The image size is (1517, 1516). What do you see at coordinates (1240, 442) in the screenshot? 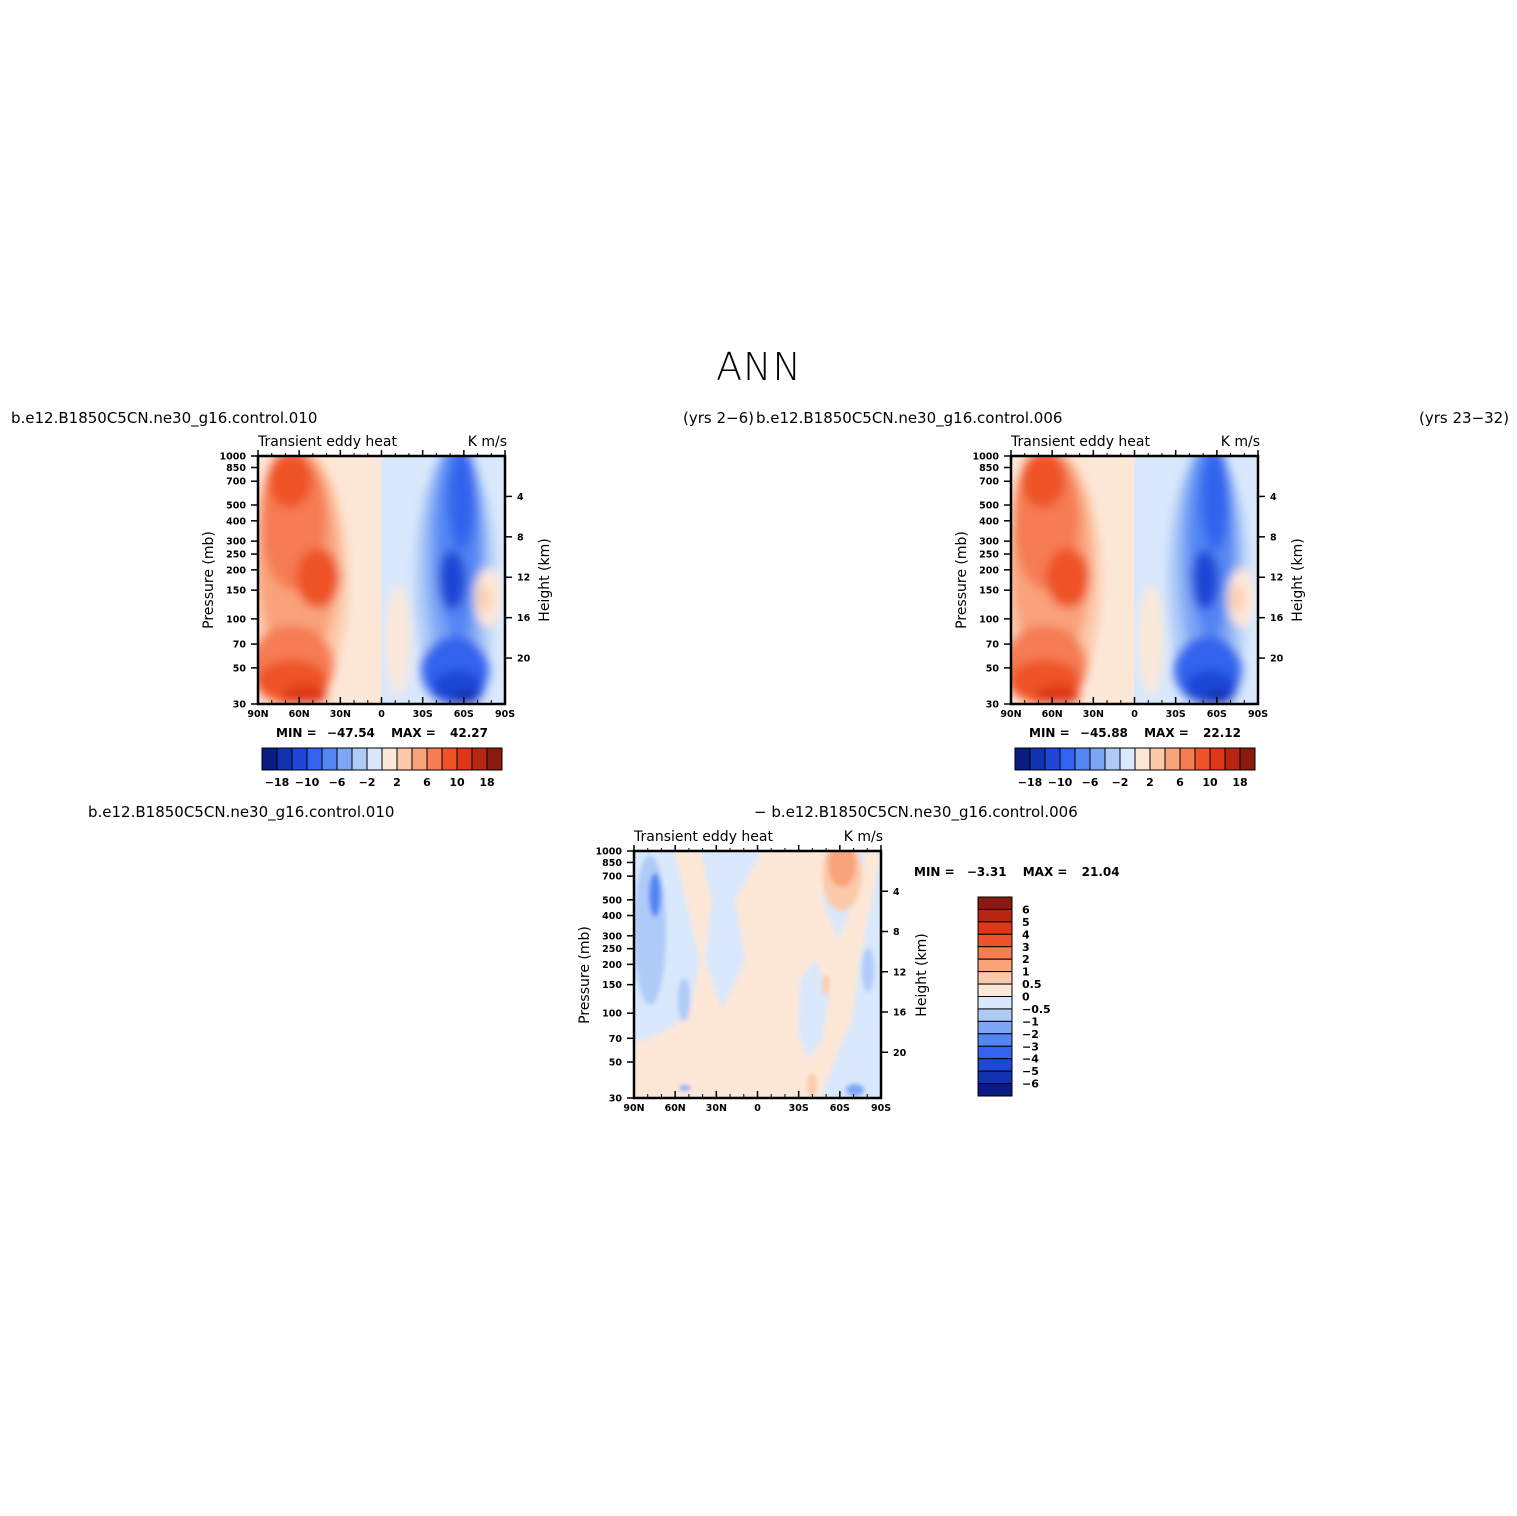
I see `panel-2-units: K m/s` at bounding box center [1240, 442].